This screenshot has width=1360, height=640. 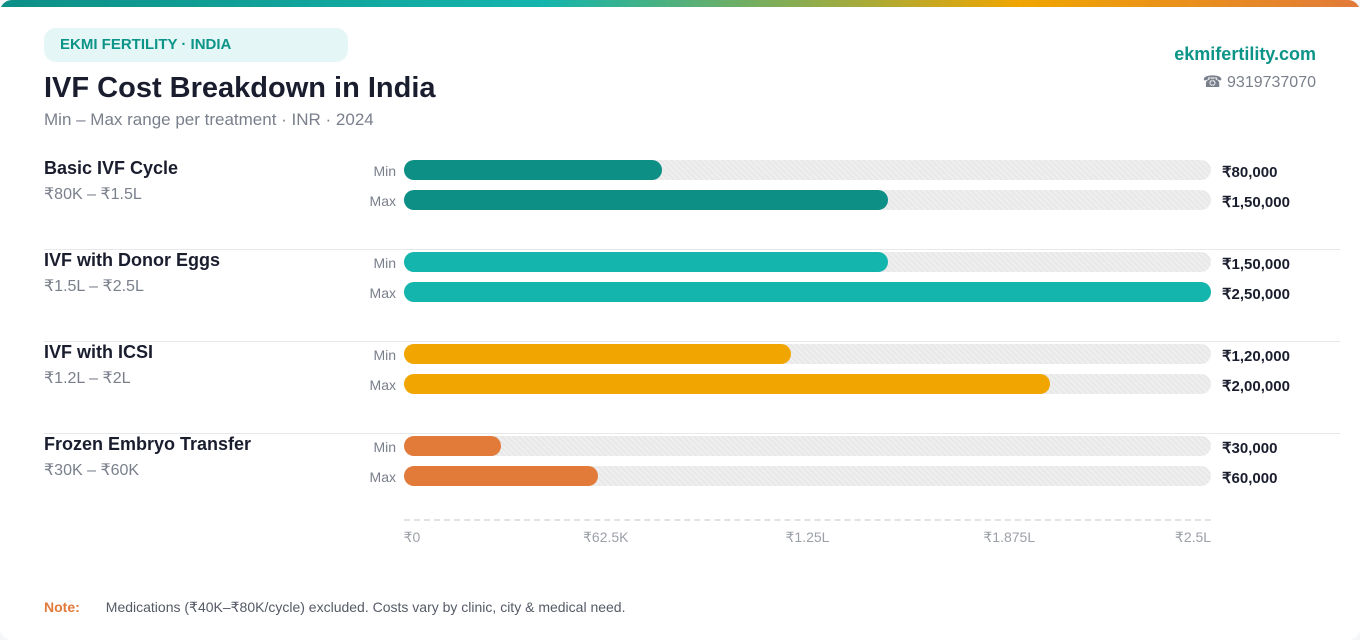 What do you see at coordinates (1256, 294) in the screenshot?
I see `value-label: ₹2,50,000` at bounding box center [1256, 294].